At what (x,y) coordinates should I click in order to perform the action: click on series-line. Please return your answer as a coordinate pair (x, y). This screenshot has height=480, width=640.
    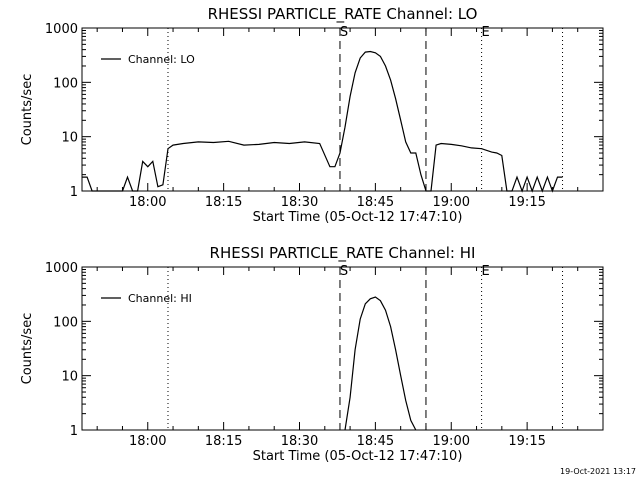
    Looking at the image, I should click on (380, 363).